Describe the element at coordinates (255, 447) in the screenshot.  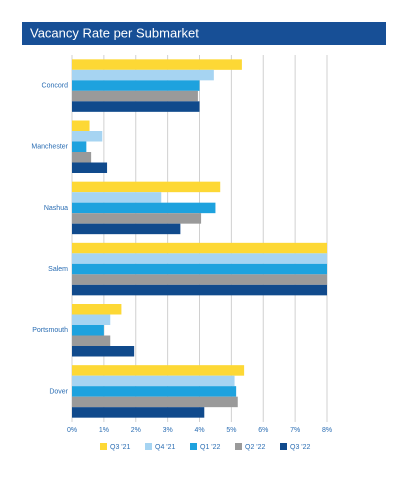
I see `legend-label: Q2 '22` at that location.